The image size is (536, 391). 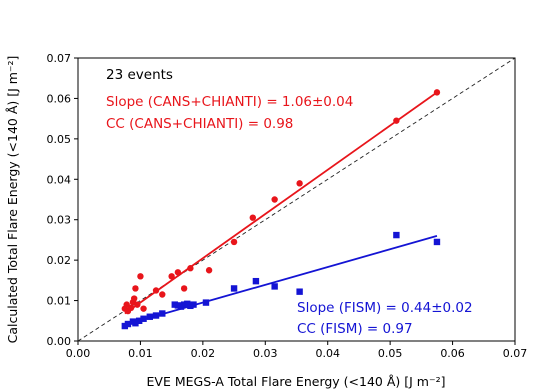 What do you see at coordinates (59, 301) in the screenshot?
I see `y-tick-label: 0.01` at bounding box center [59, 301].